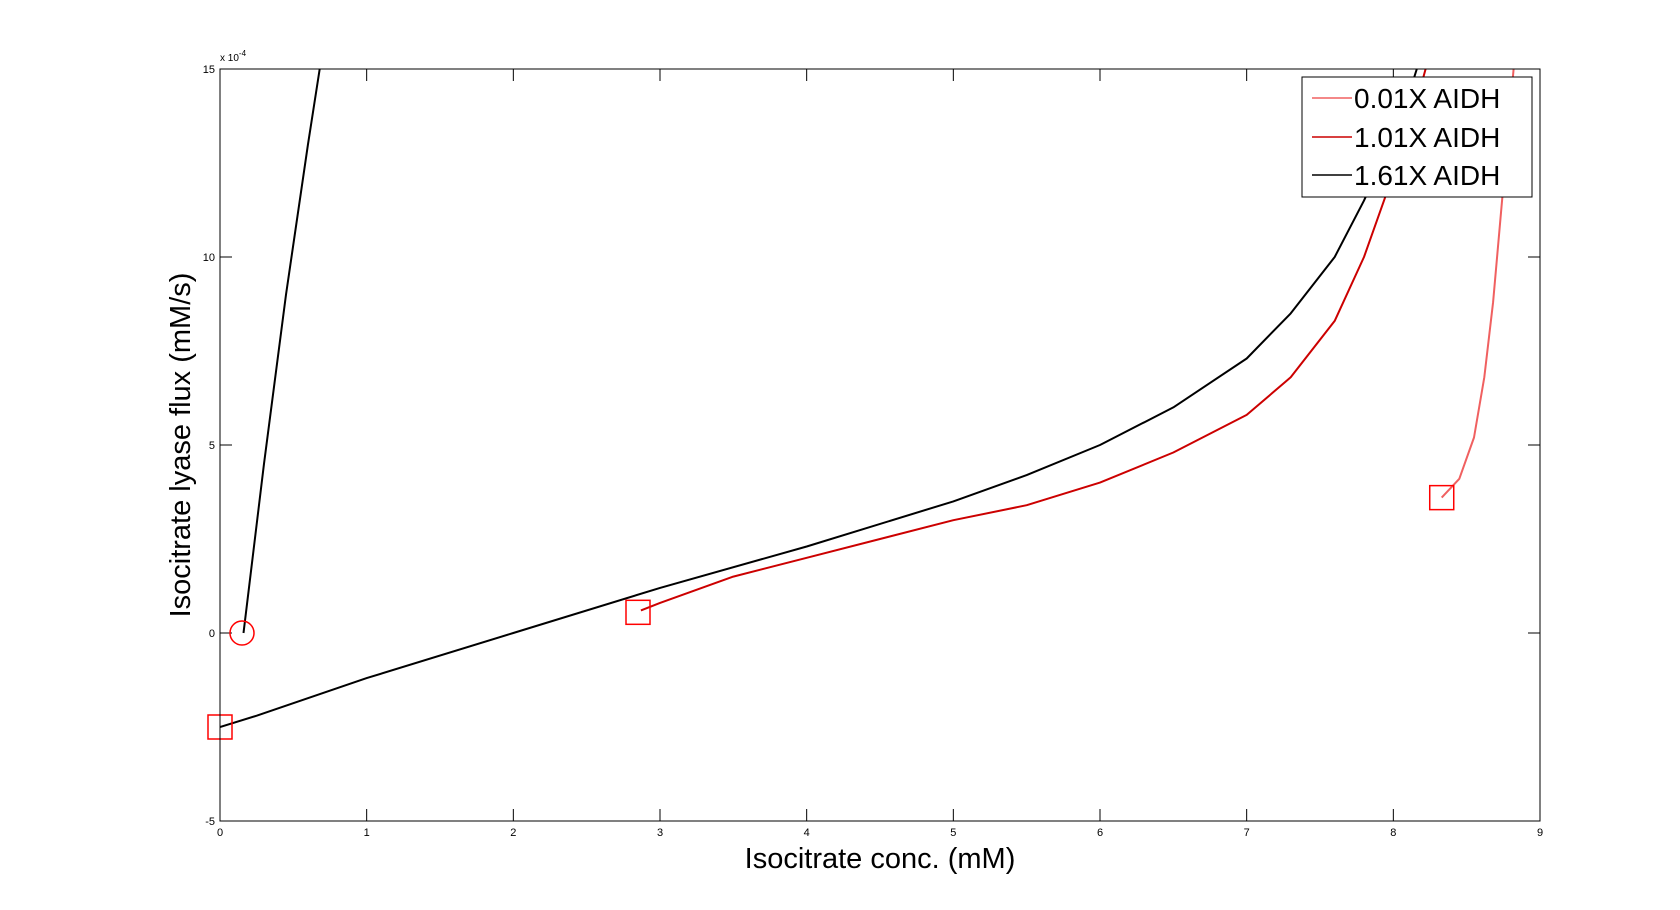 The height and width of the screenshot is (910, 1680). Describe the element at coordinates (1540, 833) in the screenshot. I see `x-tick-label: 9` at that location.